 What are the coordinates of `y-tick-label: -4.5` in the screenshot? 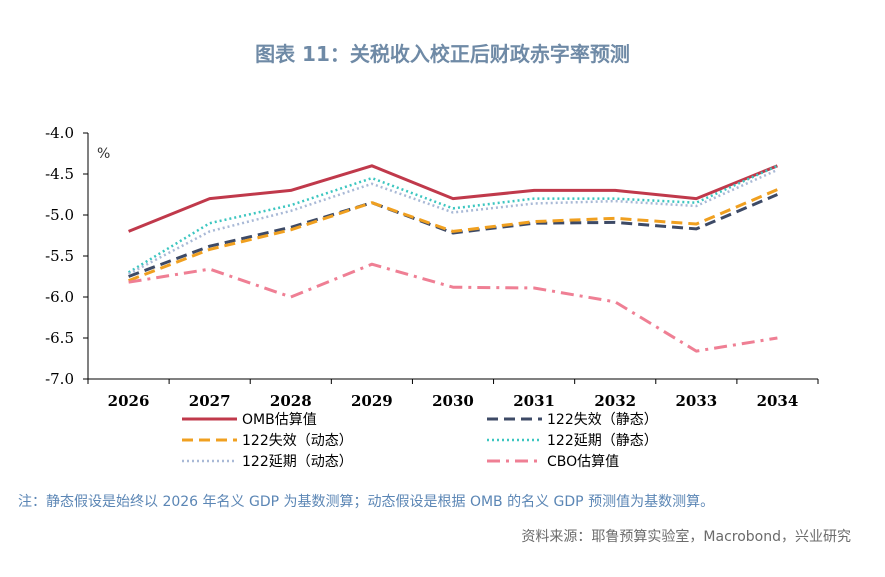 It's located at (59, 174).